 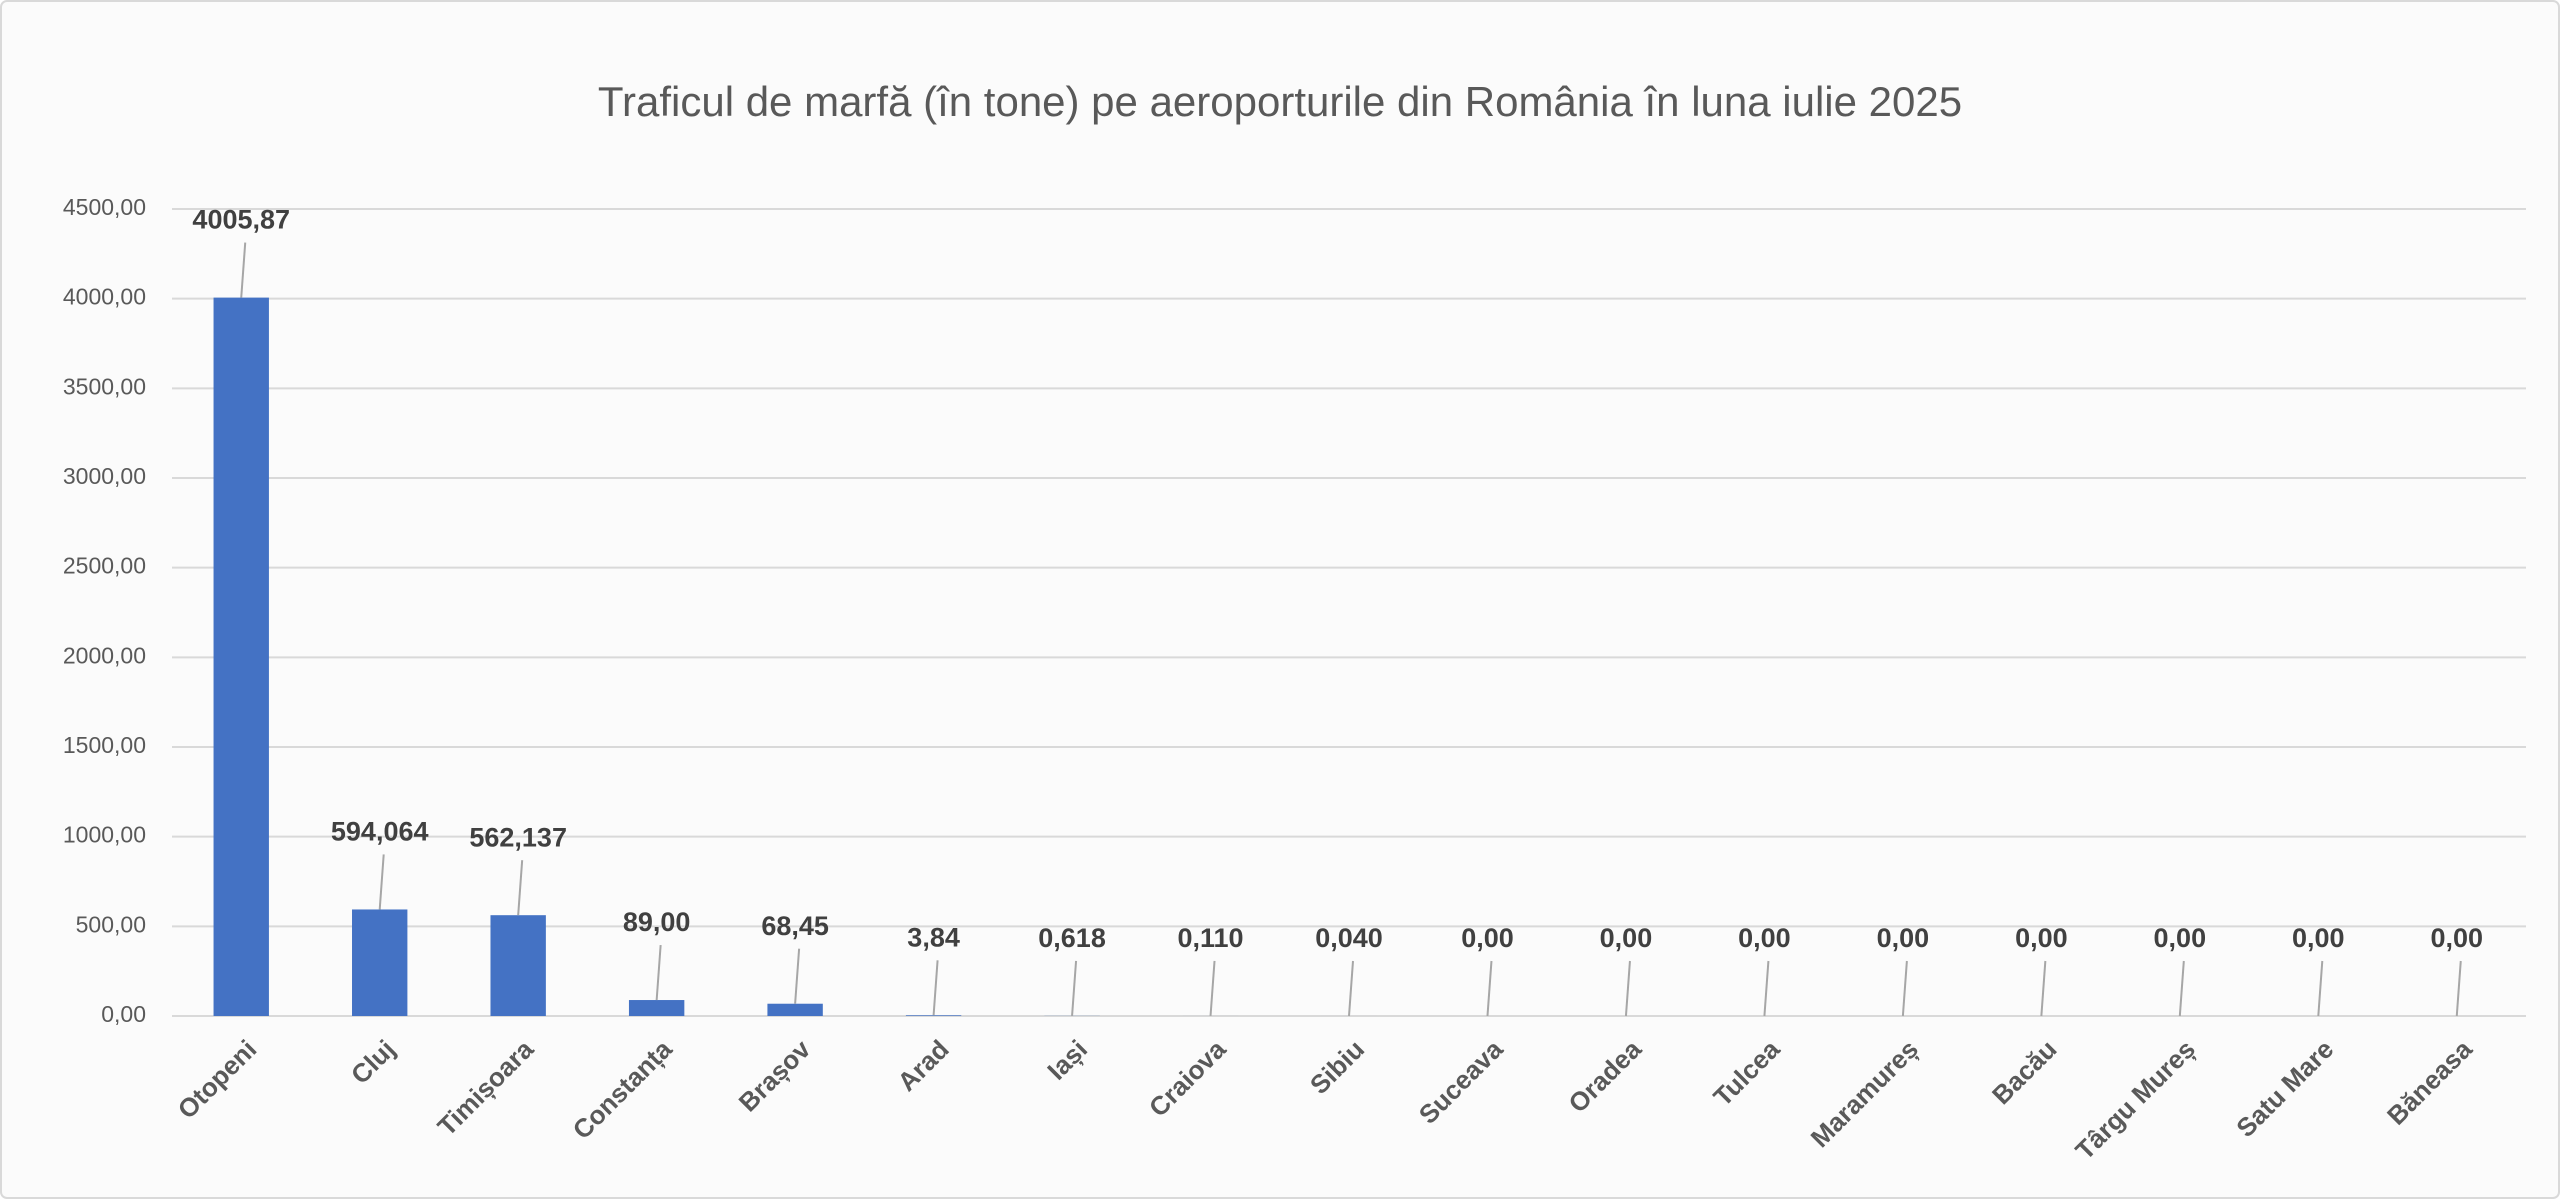 I want to click on y-tick-label: 1000,00, so click(x=104, y=835).